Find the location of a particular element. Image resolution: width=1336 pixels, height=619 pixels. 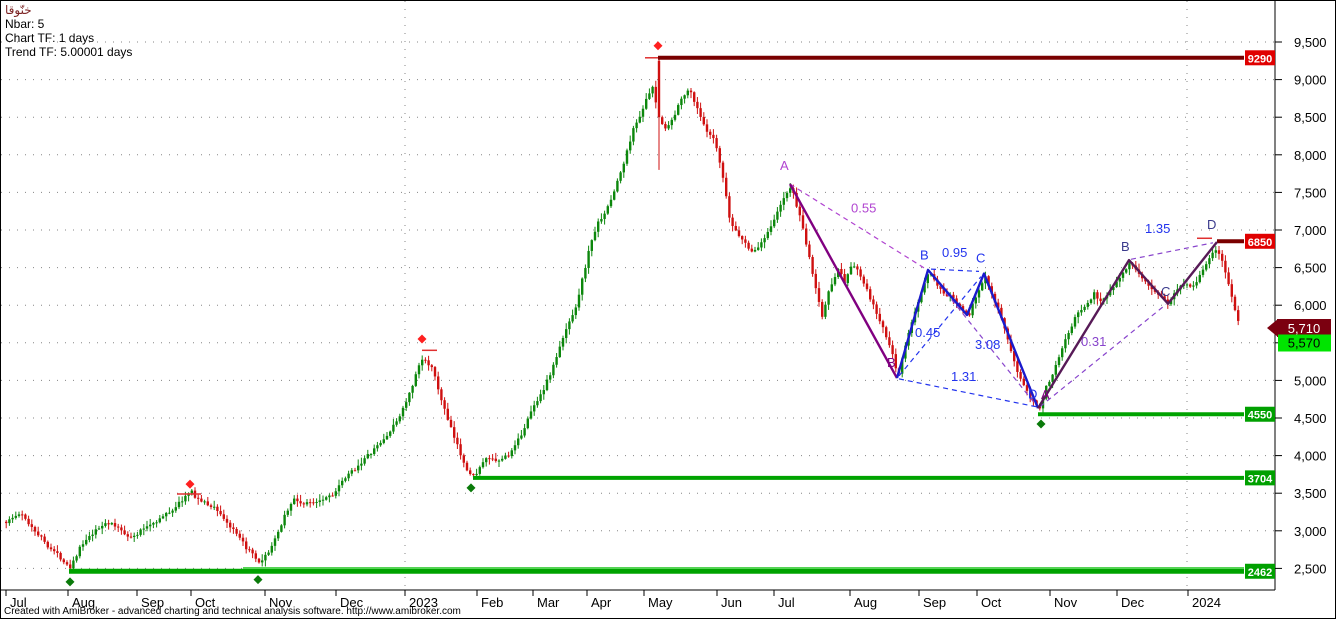

month-label: Mar is located at coordinates (548, 602).